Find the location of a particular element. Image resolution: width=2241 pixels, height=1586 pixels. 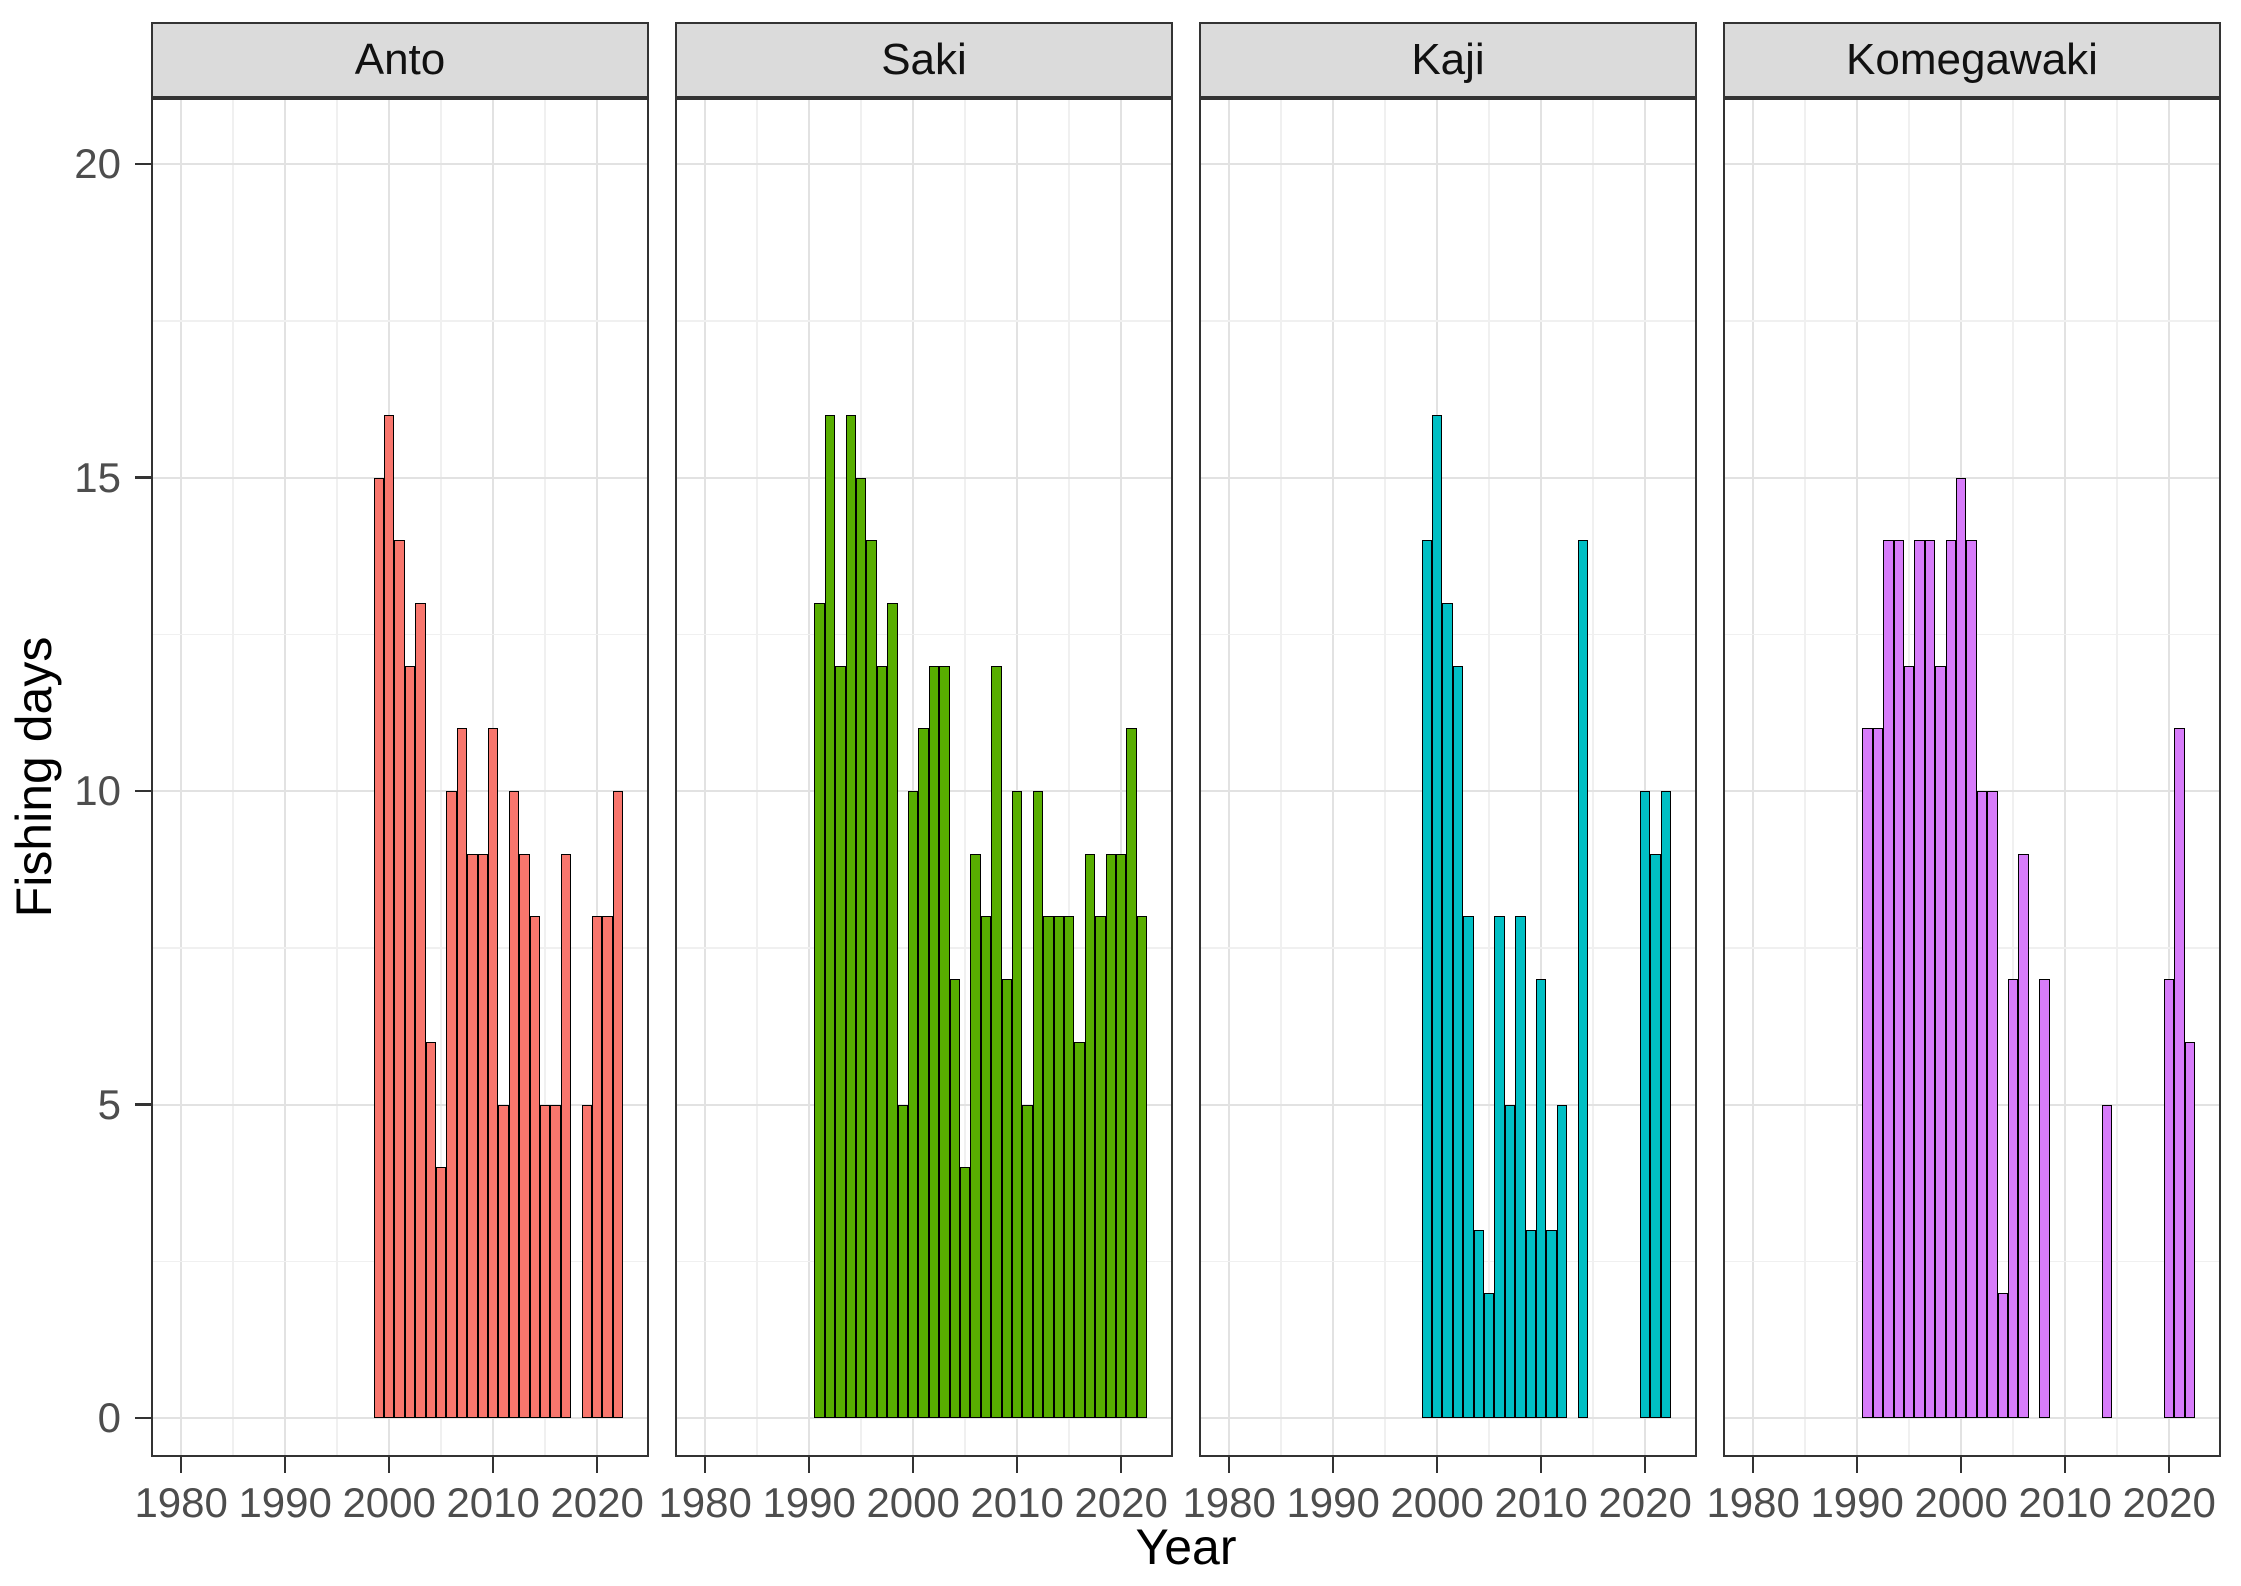

bar-anto-2008 is located at coordinates (472, 1135).